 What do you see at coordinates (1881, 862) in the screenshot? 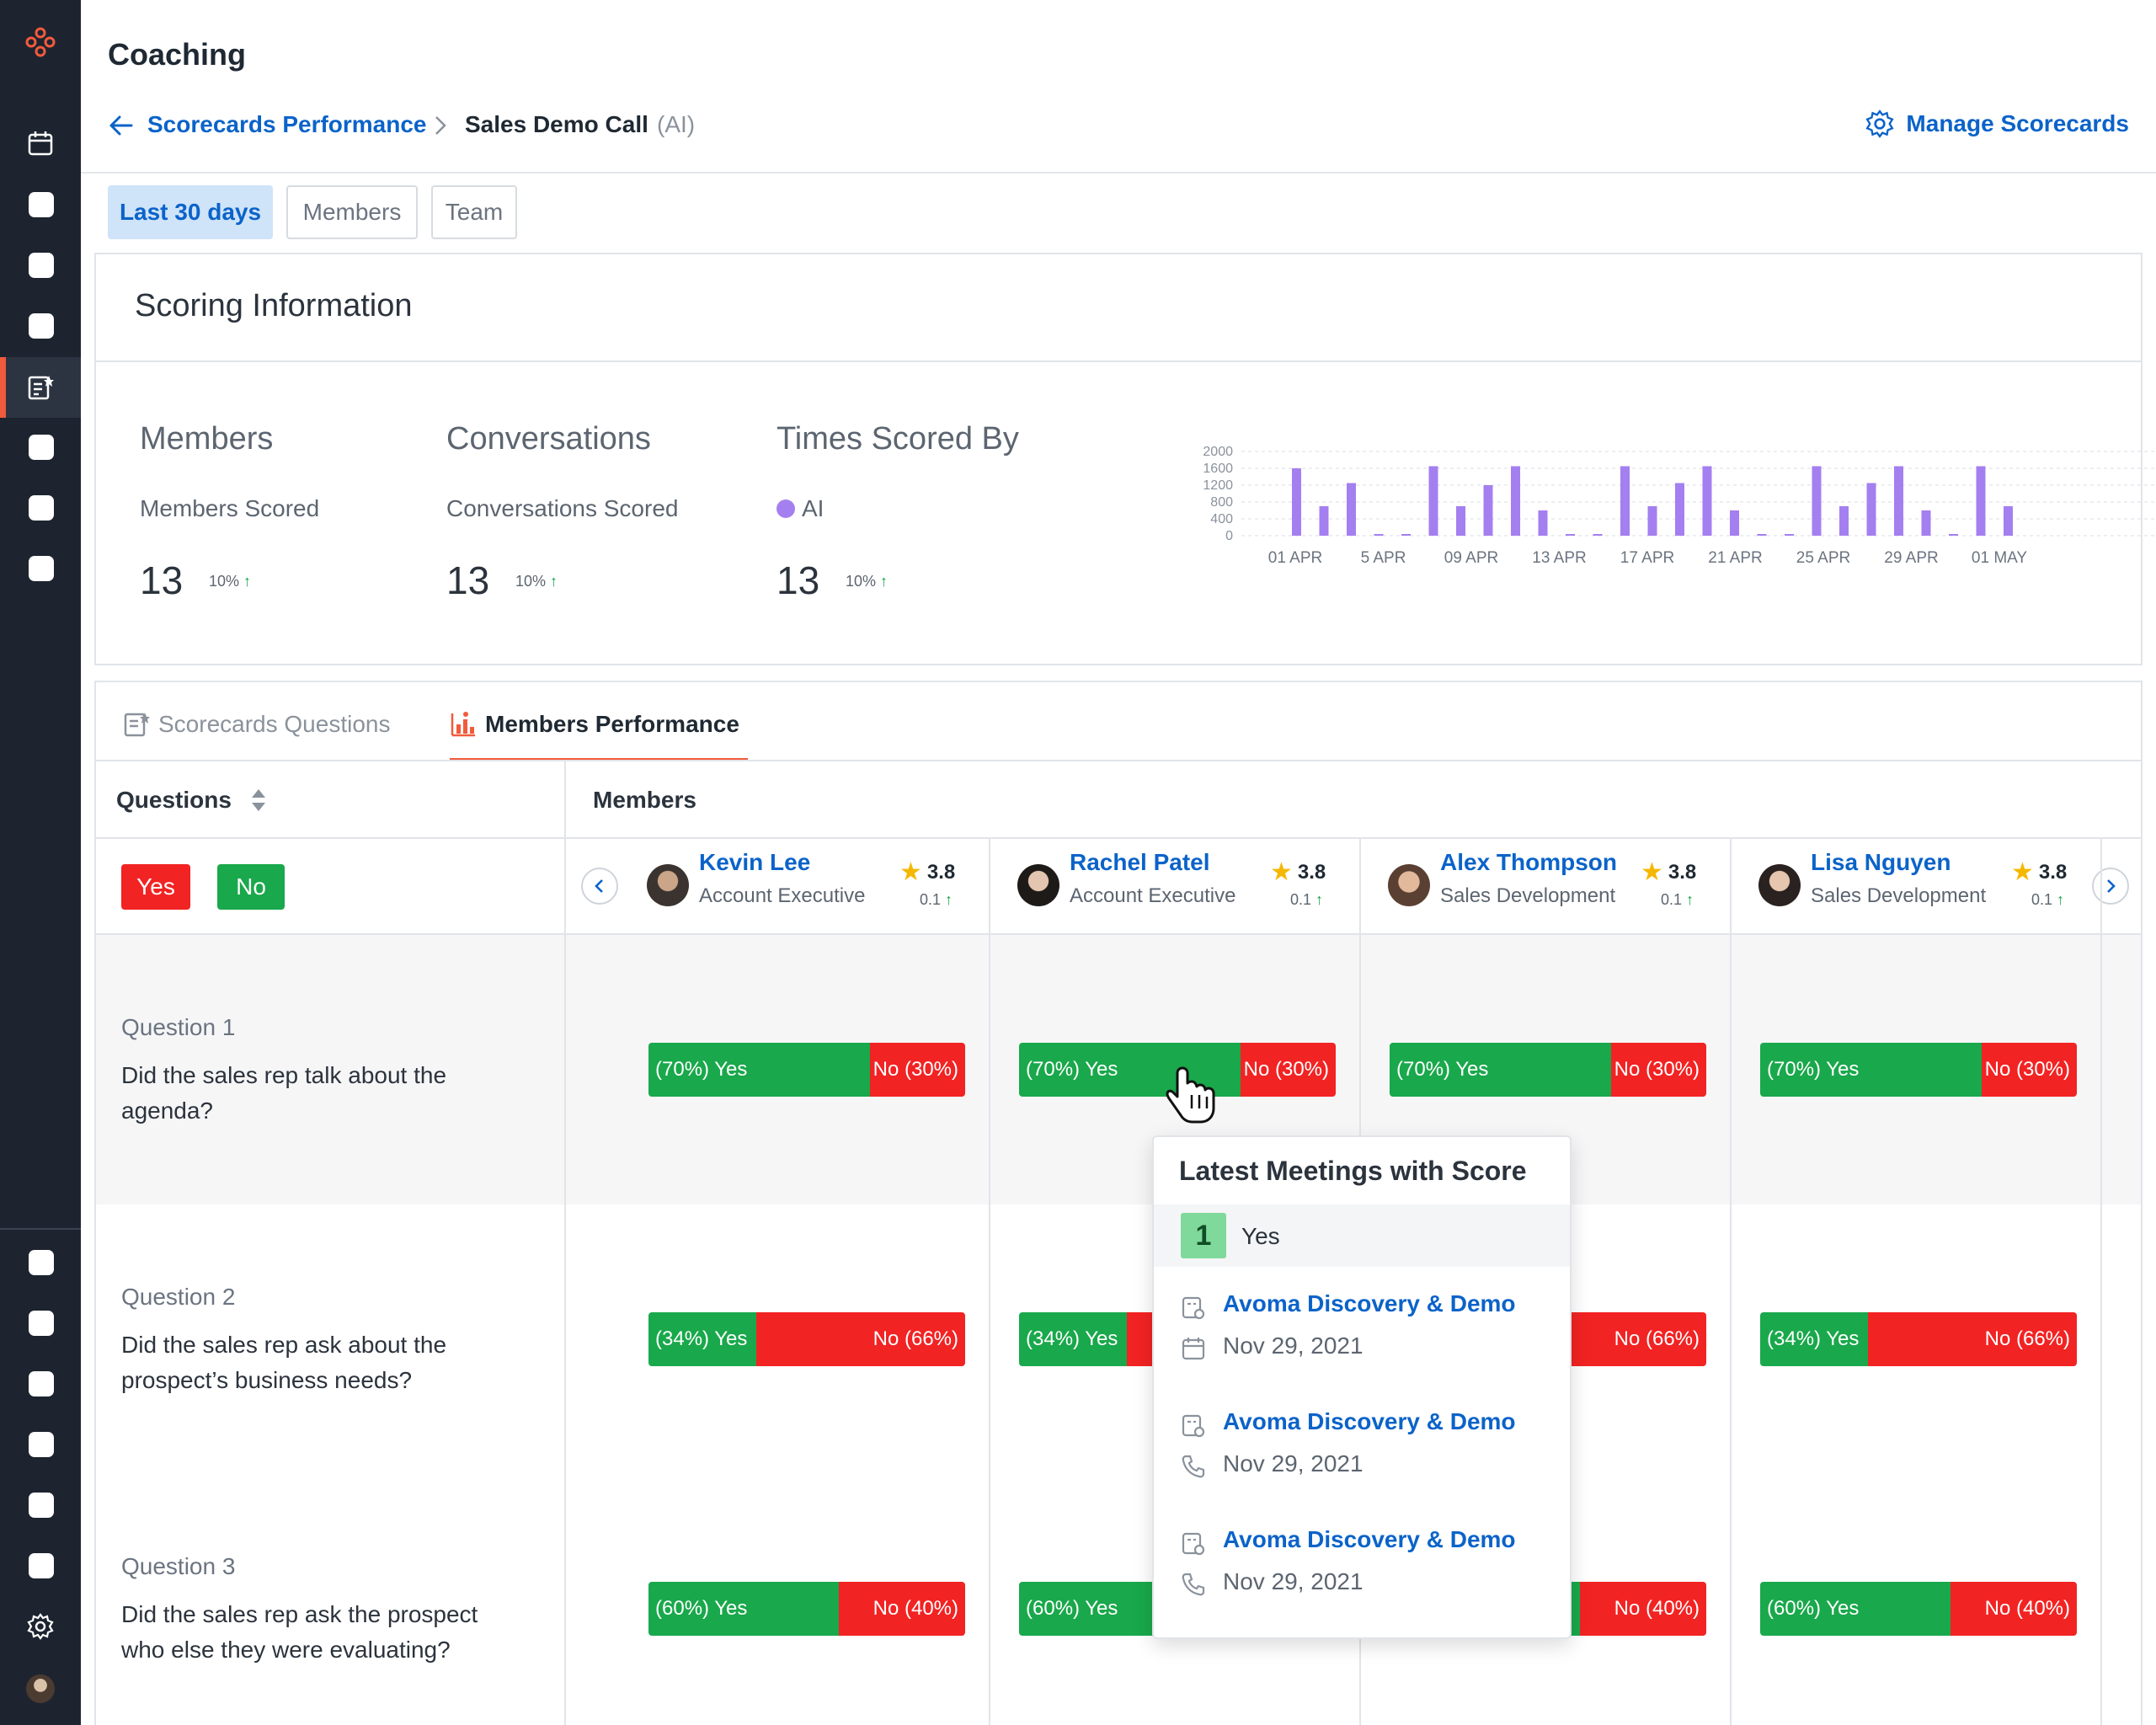
I see `member-name: Lisa Nguyen` at bounding box center [1881, 862].